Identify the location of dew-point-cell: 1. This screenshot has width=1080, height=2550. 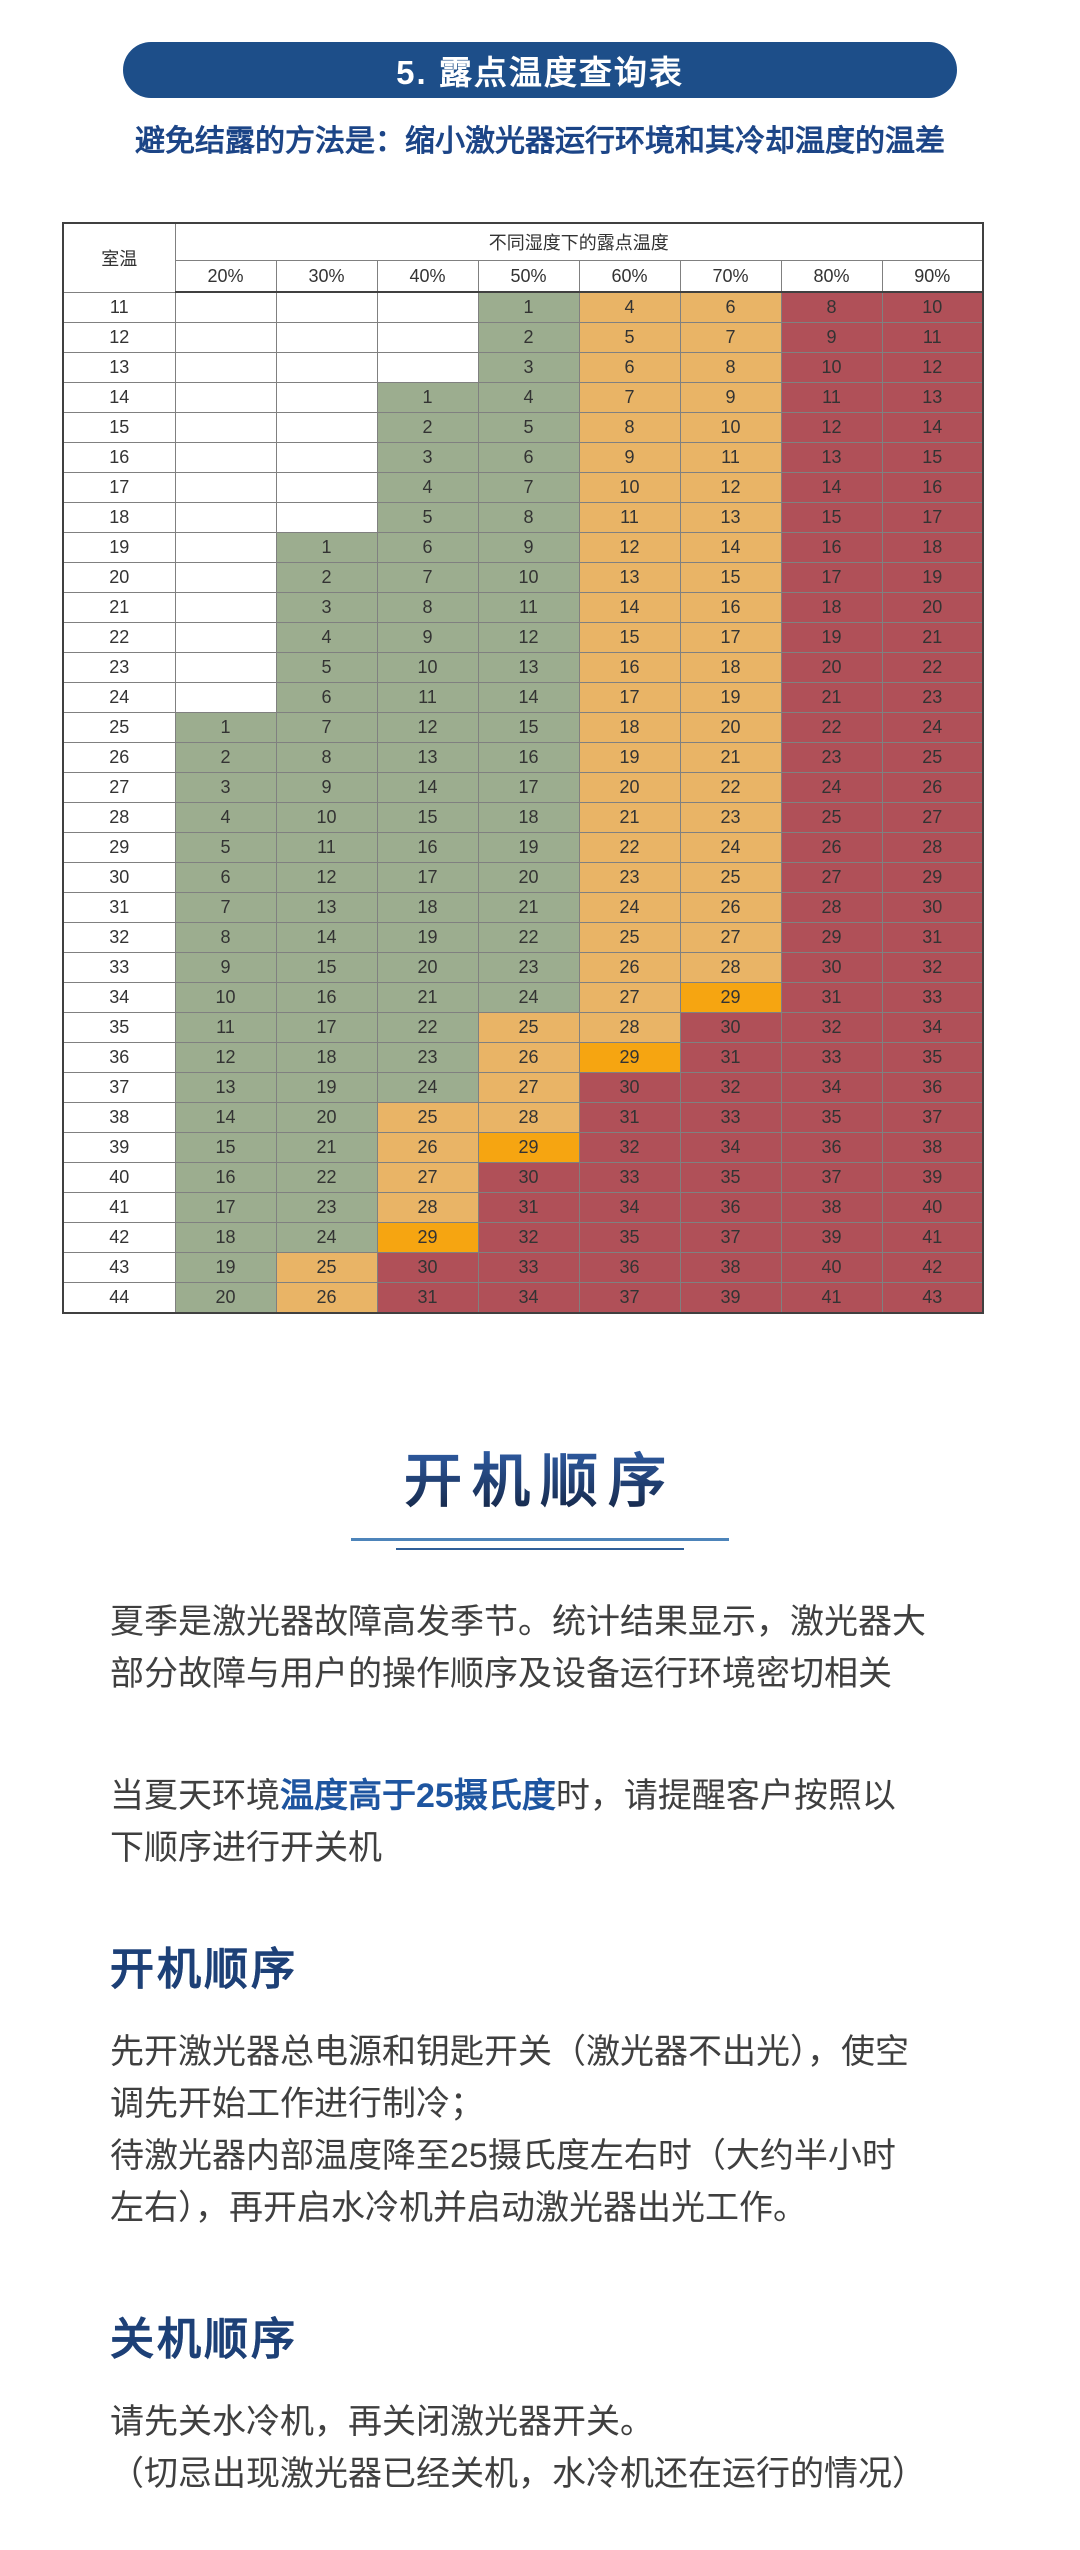
(225, 727).